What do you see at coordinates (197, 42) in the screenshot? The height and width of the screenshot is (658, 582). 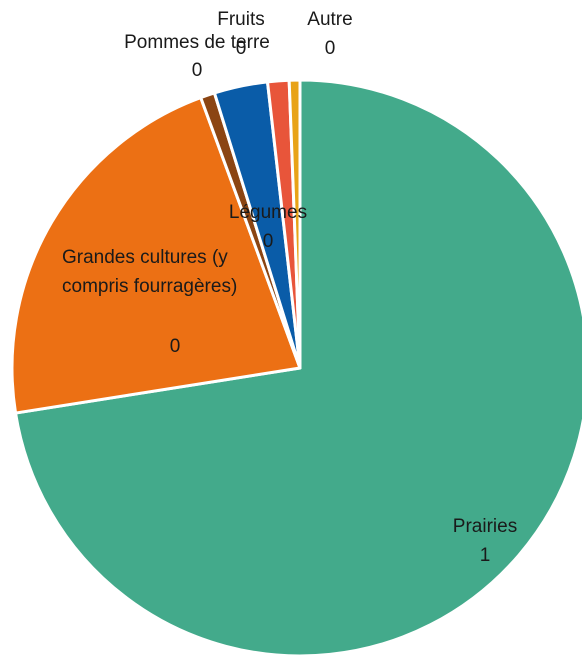 I see `slice-label: Pommes de terre` at bounding box center [197, 42].